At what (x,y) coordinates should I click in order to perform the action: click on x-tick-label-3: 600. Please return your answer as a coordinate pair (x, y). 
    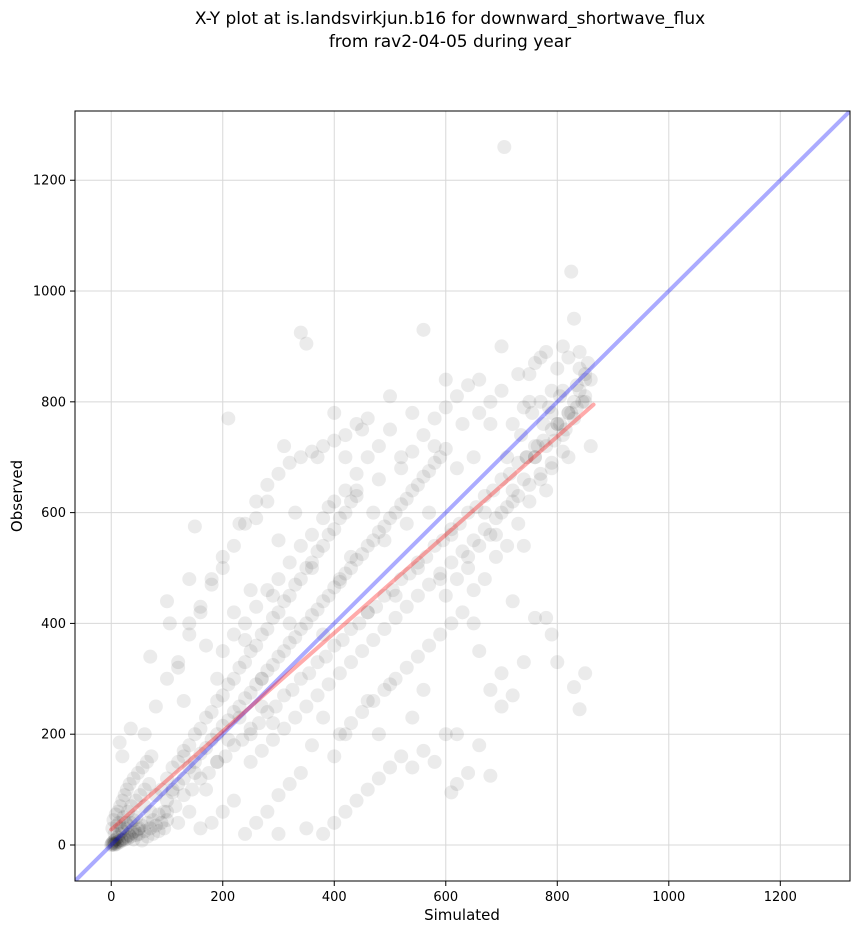
    Looking at the image, I should click on (445, 897).